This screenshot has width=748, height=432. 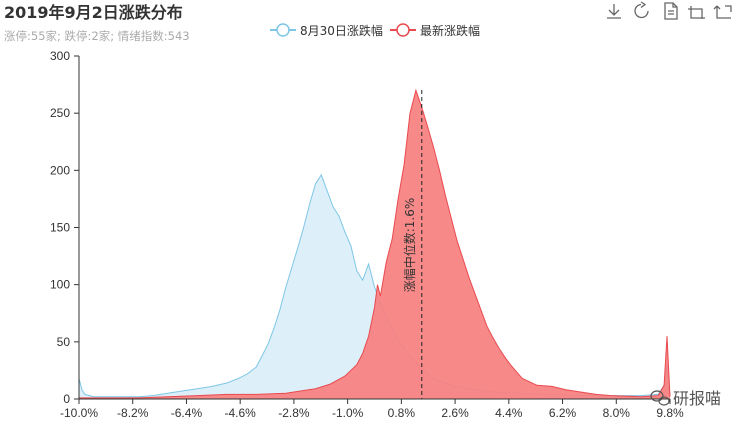 What do you see at coordinates (241, 413) in the screenshot?
I see `x-tick-label: -4.6%` at bounding box center [241, 413].